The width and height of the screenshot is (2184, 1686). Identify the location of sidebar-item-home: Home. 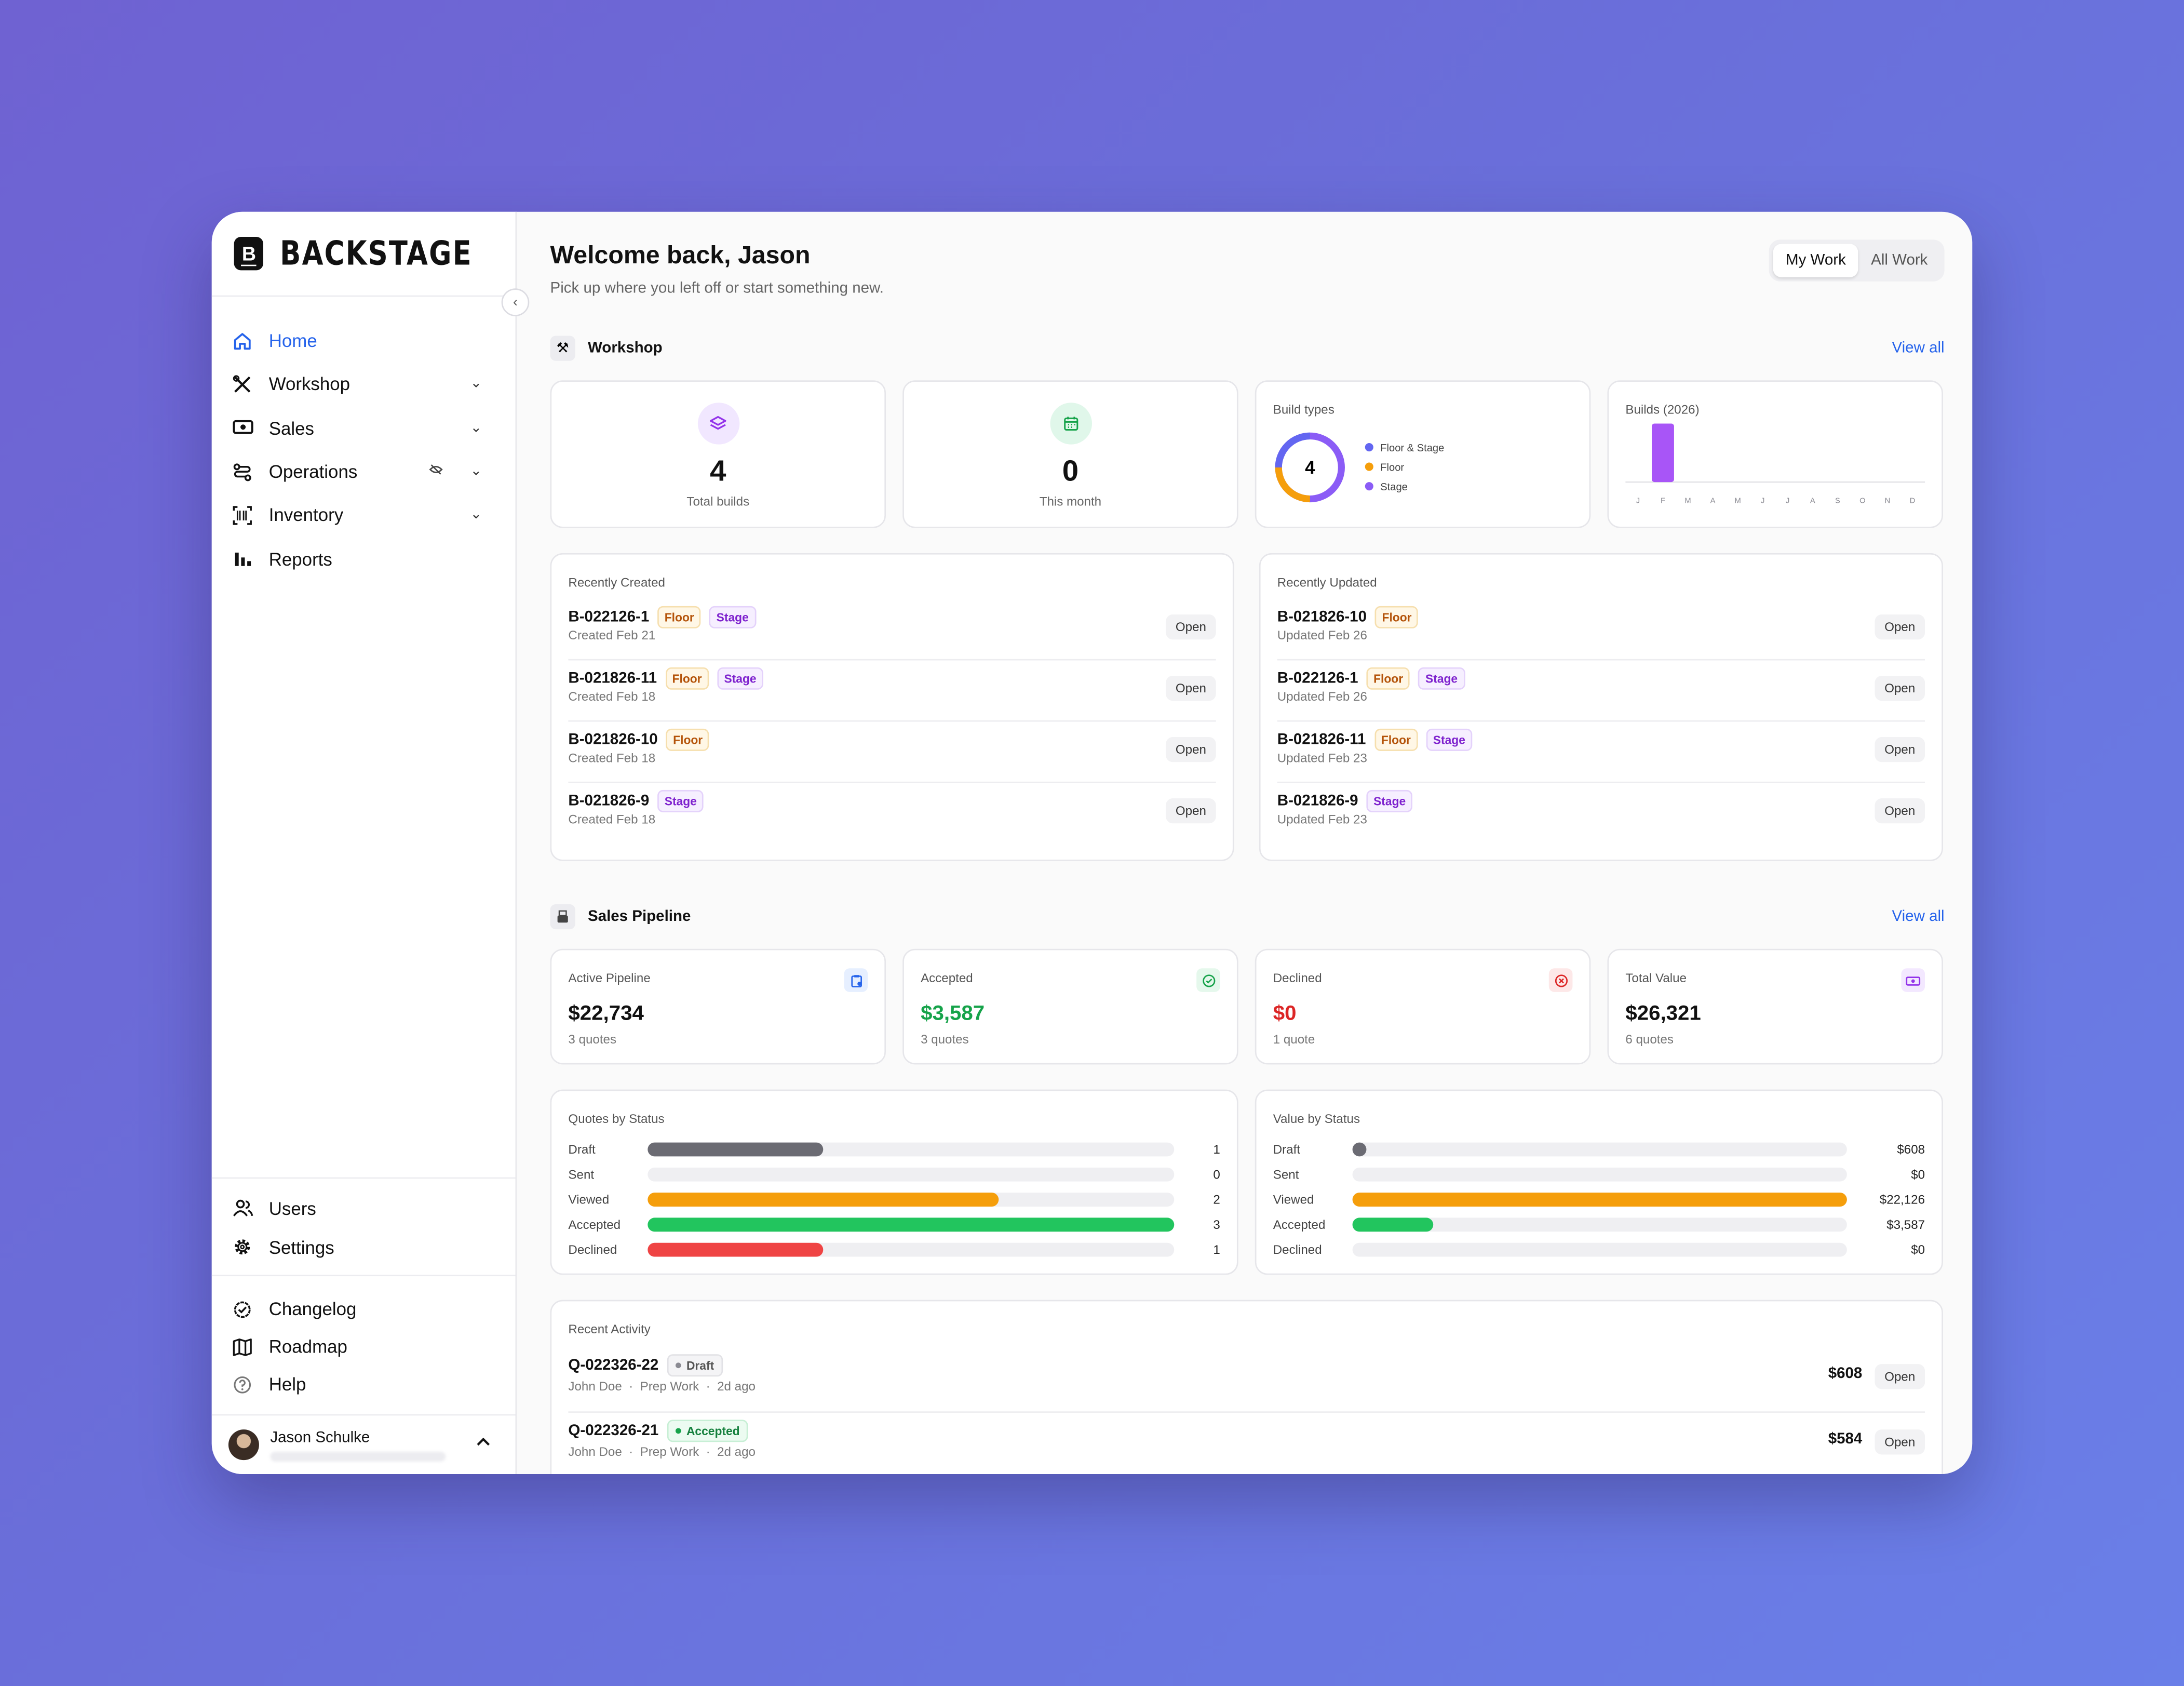
(364, 341).